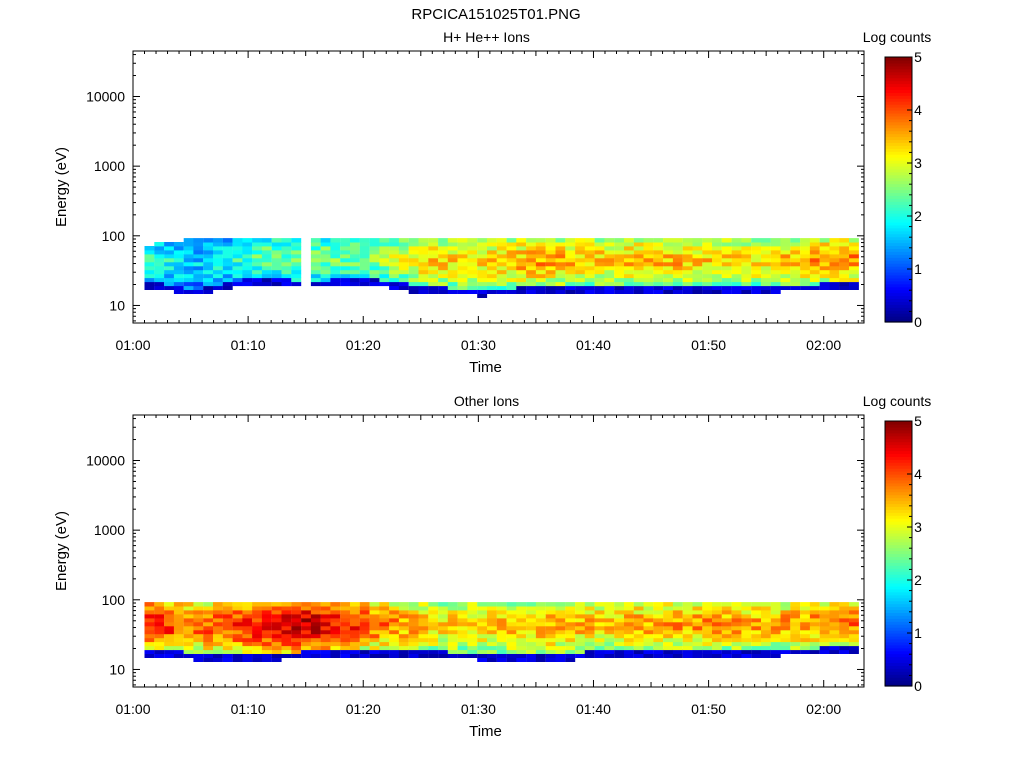 This screenshot has width=1024, height=773. Describe the element at coordinates (593, 709) in the screenshot. I see `x-tick-label: 01:40` at that location.